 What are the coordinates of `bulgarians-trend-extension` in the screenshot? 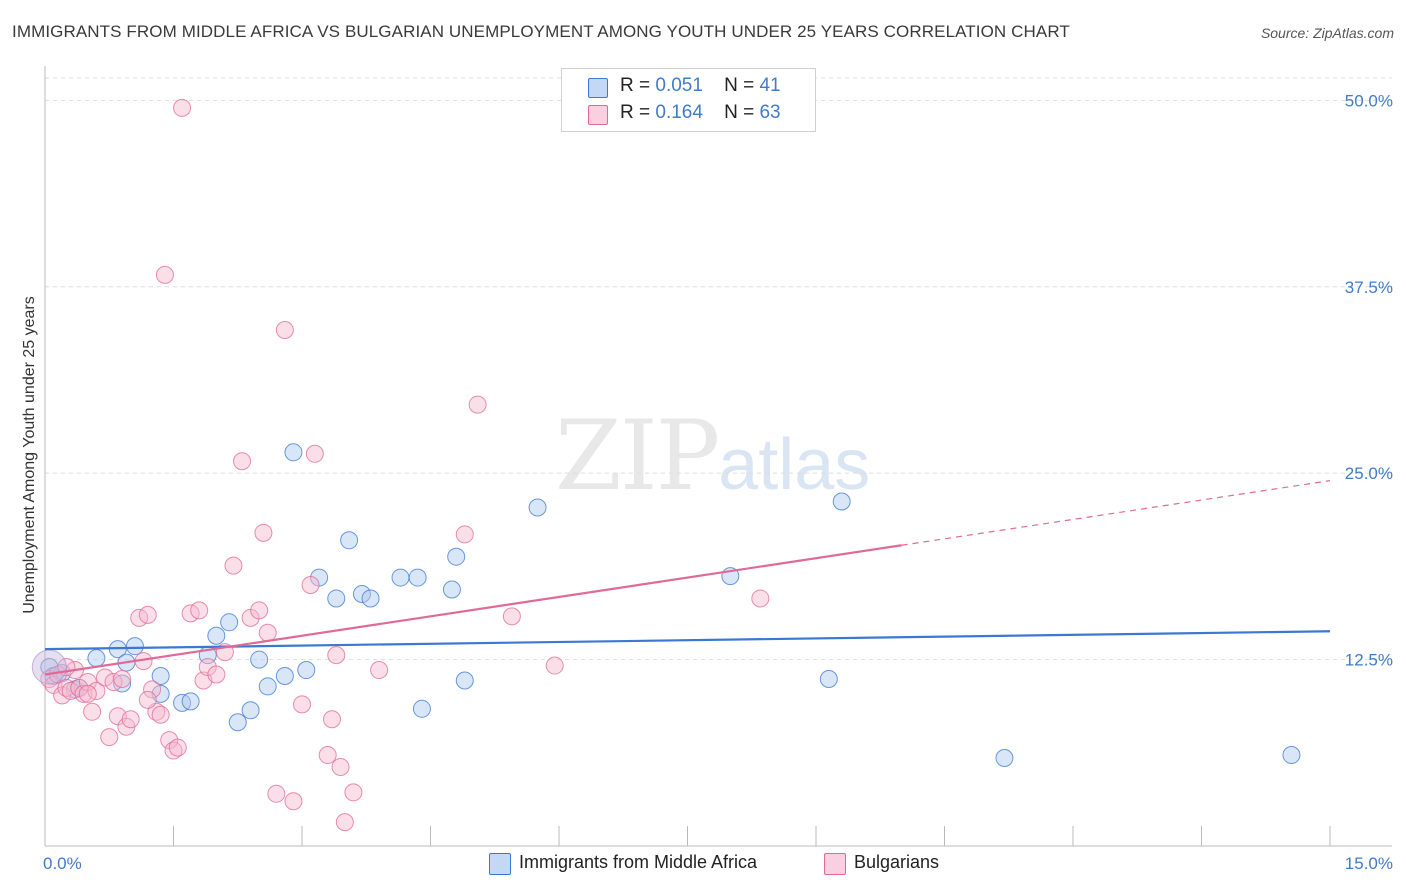 It's located at (1116, 513).